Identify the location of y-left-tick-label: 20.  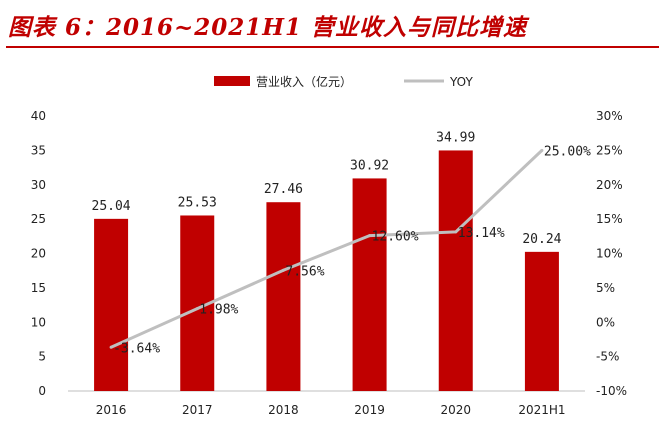
(38, 254).